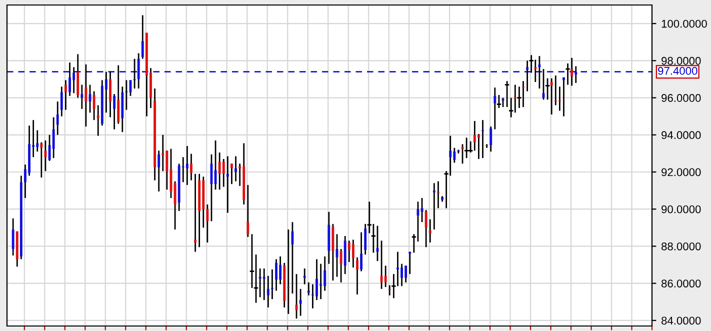 This screenshot has height=331, width=711. What do you see at coordinates (681, 60) in the screenshot?
I see `y-tick-label: 98.0000` at bounding box center [681, 60].